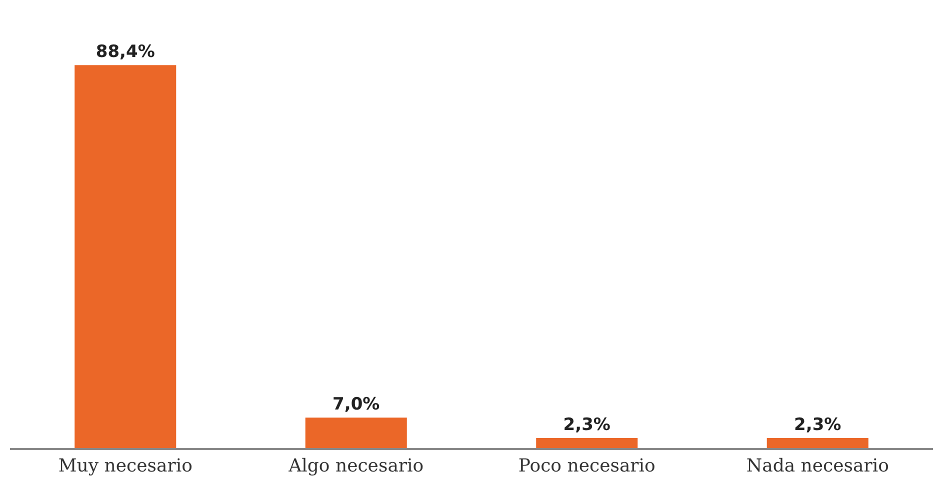  I want to click on x-tick-label: Nada necesario, so click(817, 466).